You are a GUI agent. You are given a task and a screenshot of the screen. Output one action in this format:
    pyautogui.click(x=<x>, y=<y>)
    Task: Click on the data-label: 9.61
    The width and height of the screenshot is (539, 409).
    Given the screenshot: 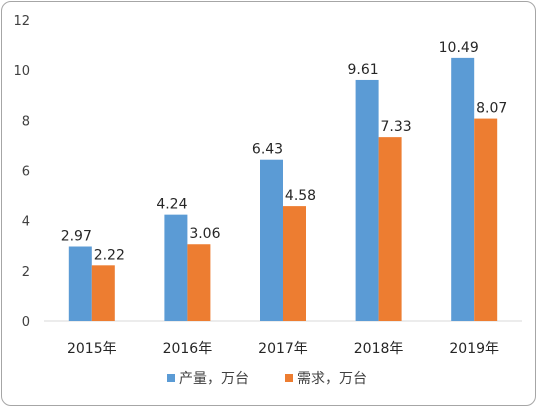 What is the action you would take?
    pyautogui.click(x=363, y=70)
    